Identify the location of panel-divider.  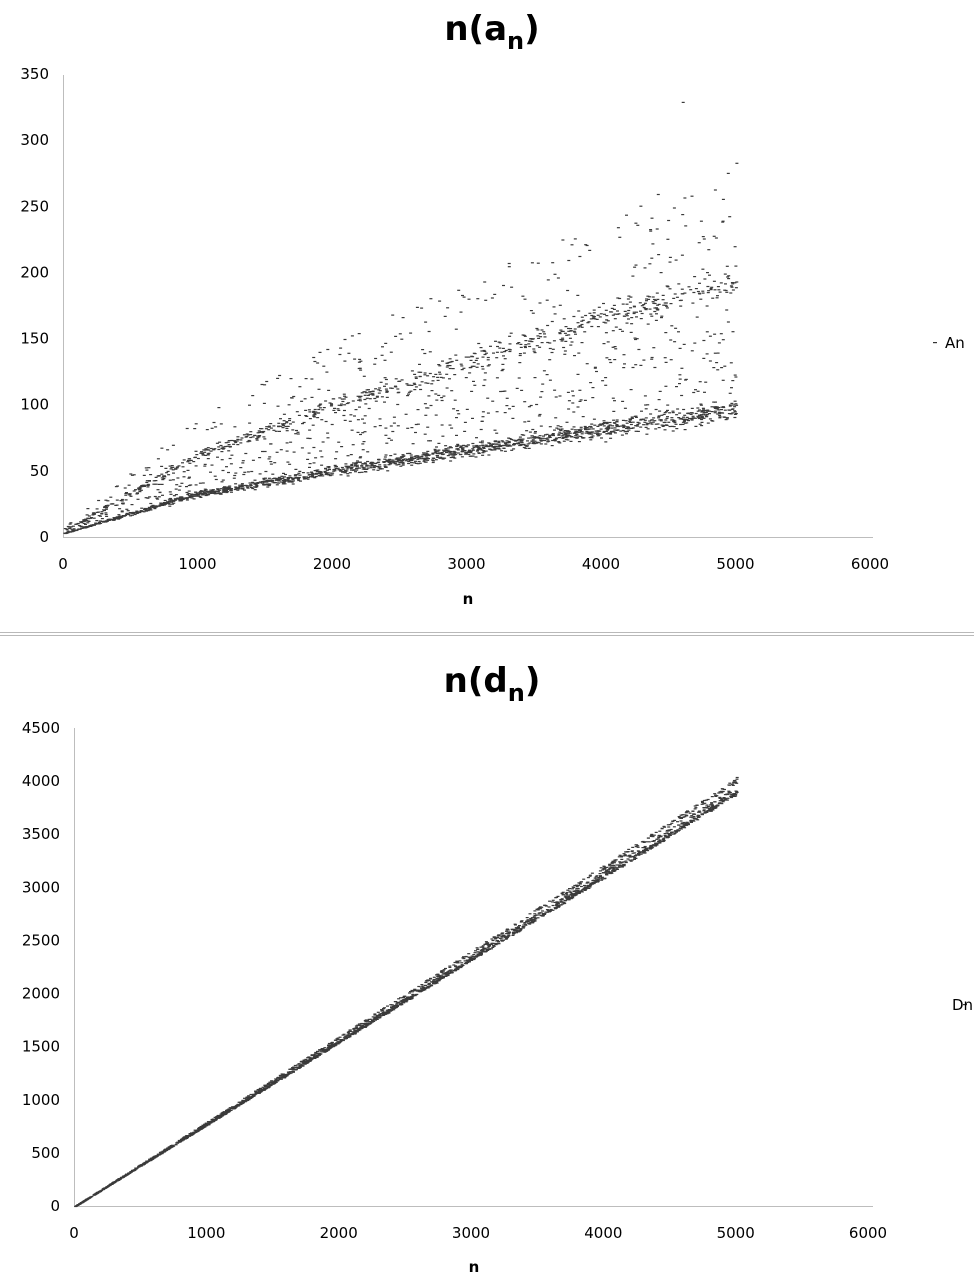
(487, 634).